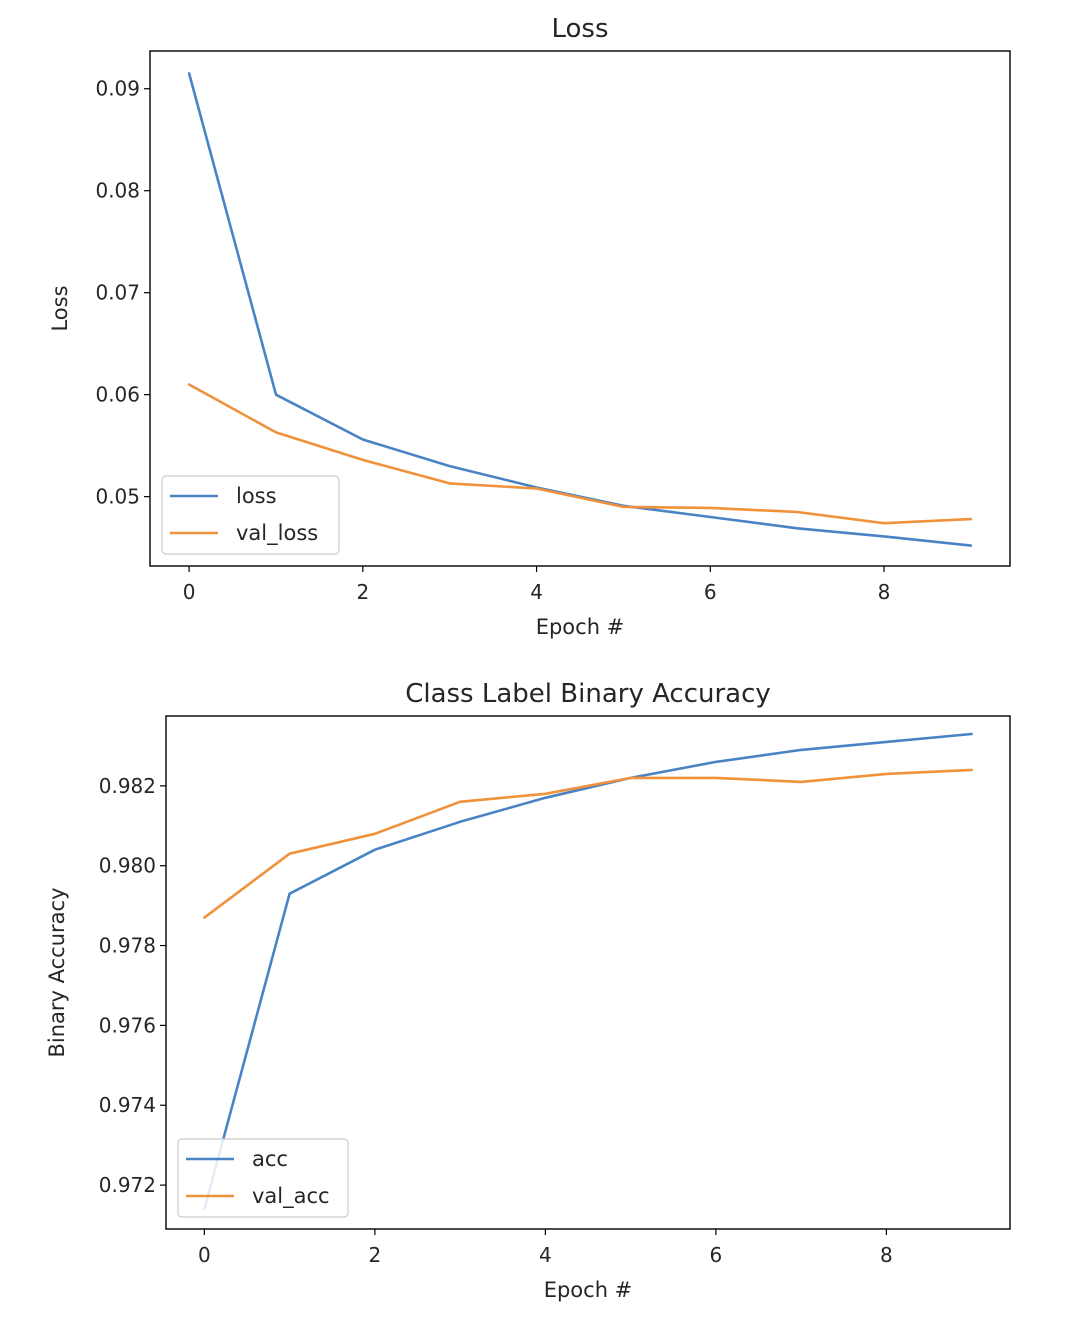 This screenshot has width=1078, height=1320. What do you see at coordinates (117, 89) in the screenshot?
I see `y-tick-label: 0.09` at bounding box center [117, 89].